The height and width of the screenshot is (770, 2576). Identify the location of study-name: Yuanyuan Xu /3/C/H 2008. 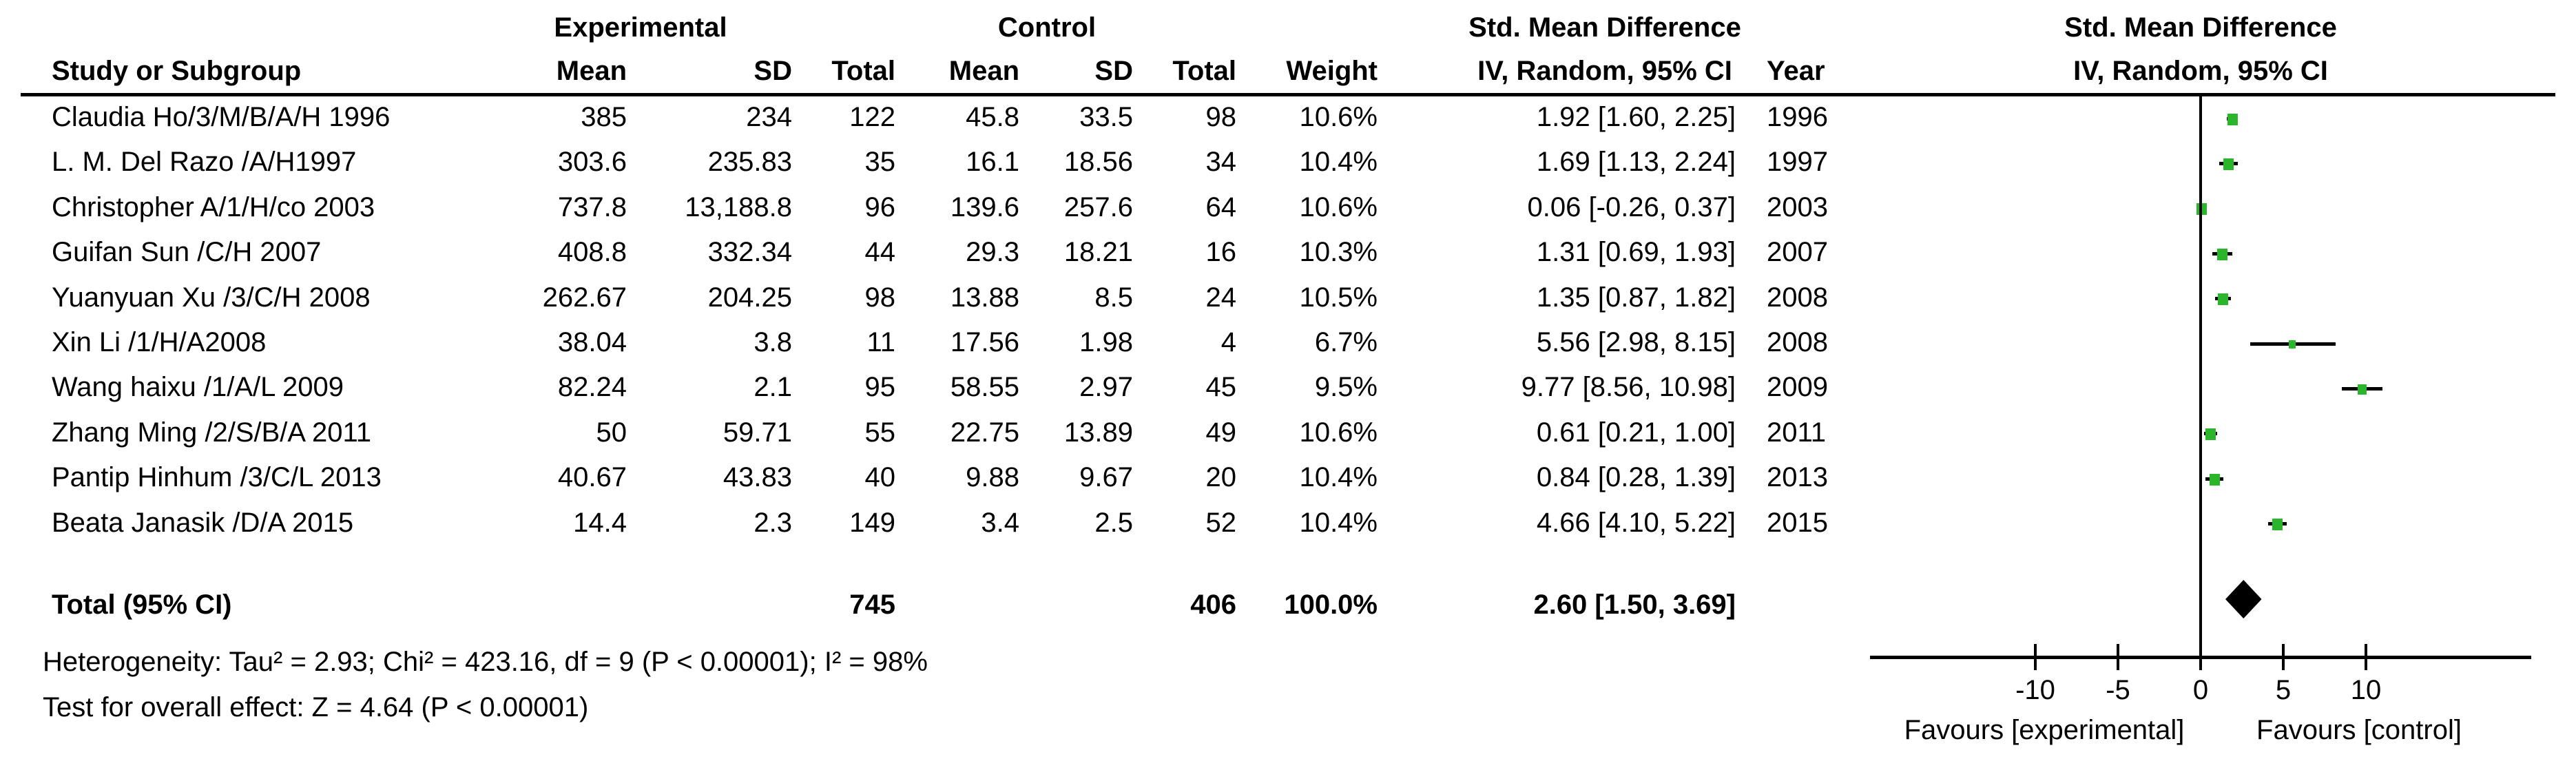
(211, 297).